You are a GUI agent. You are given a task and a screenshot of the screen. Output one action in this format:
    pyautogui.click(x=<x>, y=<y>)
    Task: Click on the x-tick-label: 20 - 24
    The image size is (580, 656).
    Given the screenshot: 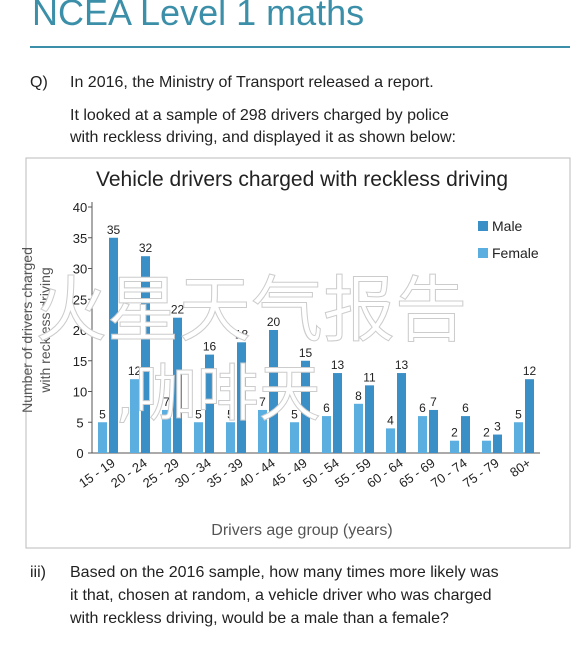 What is the action you would take?
    pyautogui.click(x=129, y=473)
    